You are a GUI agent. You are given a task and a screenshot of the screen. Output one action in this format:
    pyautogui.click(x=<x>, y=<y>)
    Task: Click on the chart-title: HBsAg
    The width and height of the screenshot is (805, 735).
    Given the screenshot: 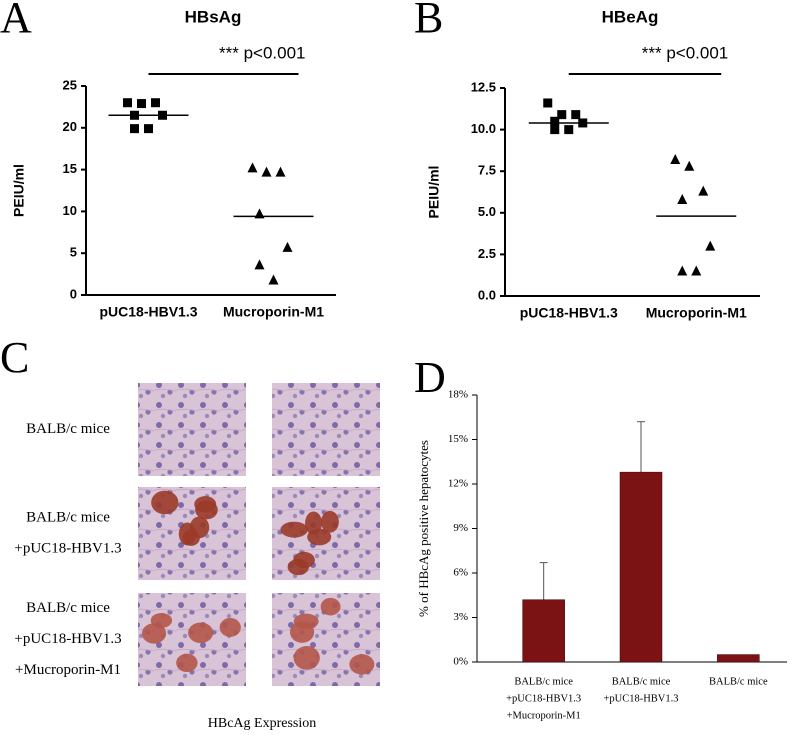 What is the action you would take?
    pyautogui.click(x=213, y=16)
    